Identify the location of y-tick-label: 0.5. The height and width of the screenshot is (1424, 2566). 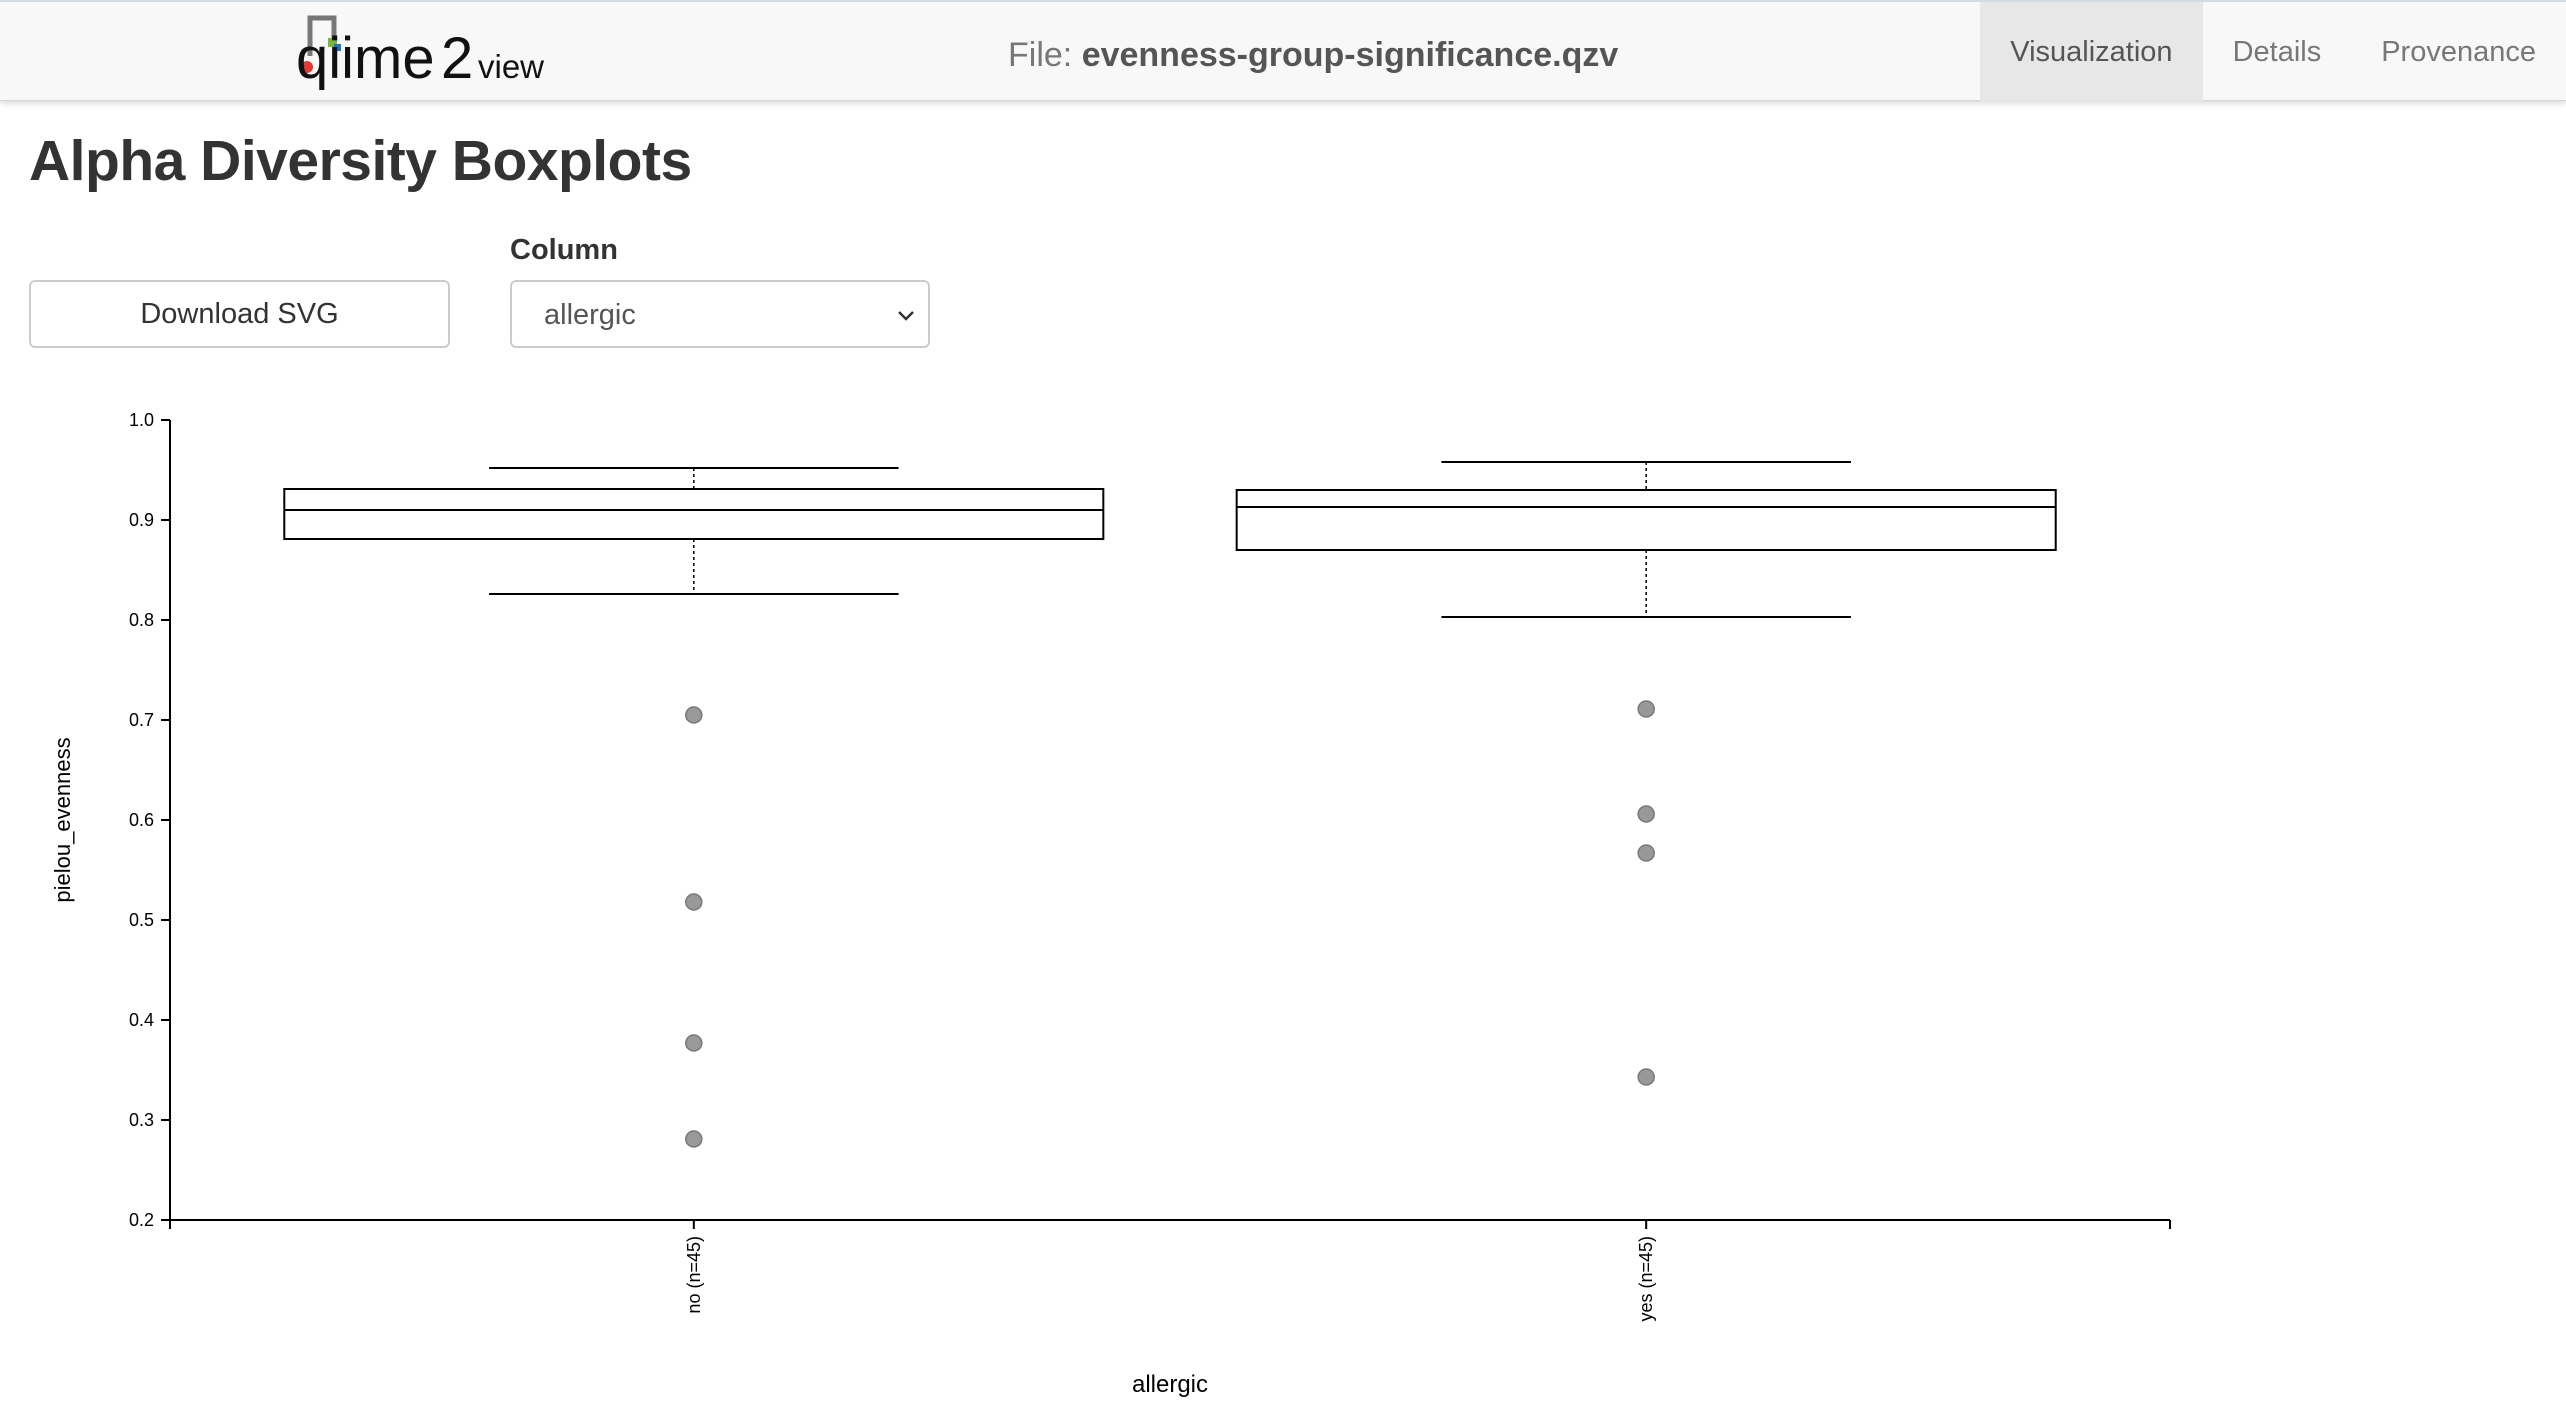
(141, 920).